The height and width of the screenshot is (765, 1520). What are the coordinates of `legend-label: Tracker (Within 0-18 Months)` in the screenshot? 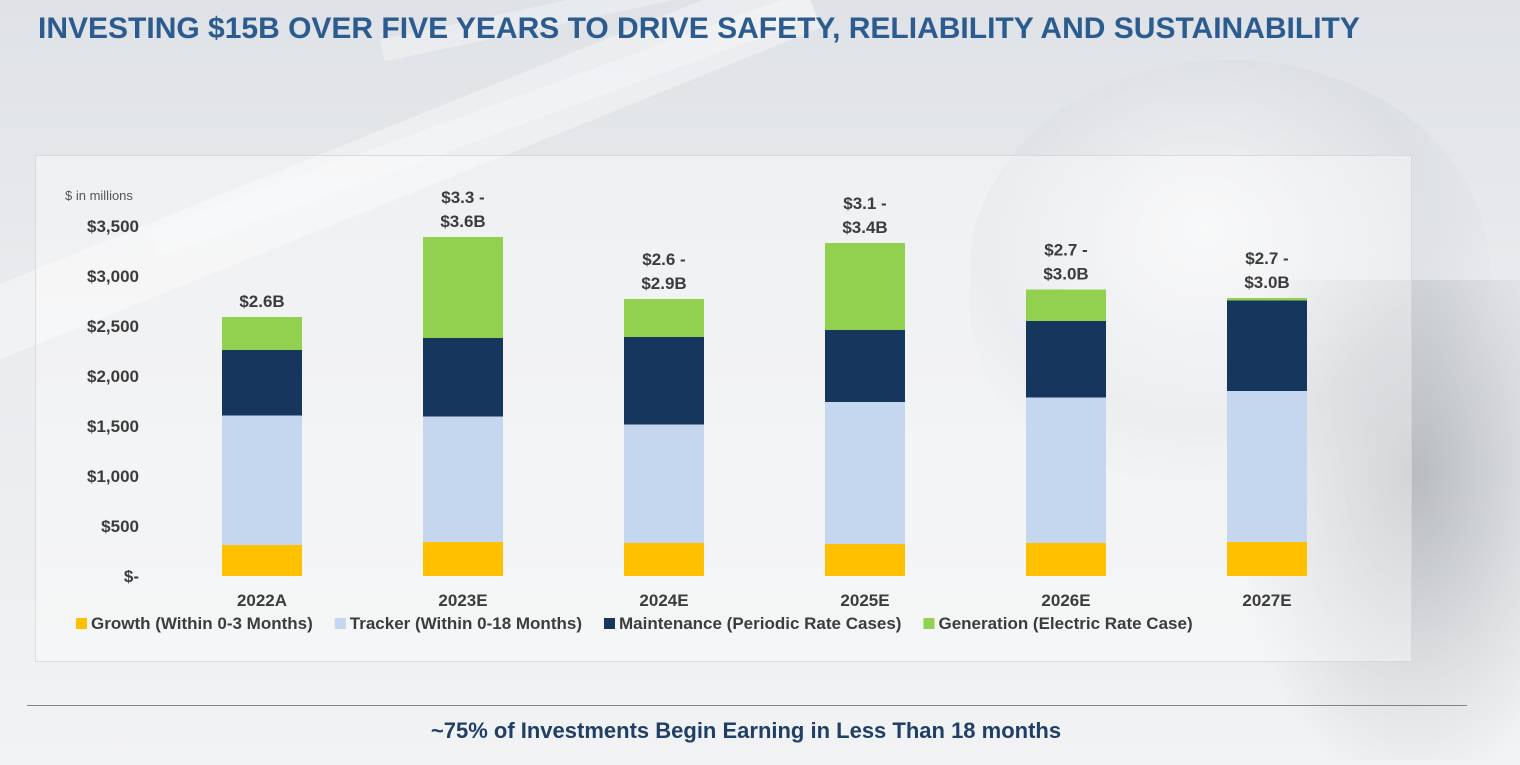 It's located at (466, 623).